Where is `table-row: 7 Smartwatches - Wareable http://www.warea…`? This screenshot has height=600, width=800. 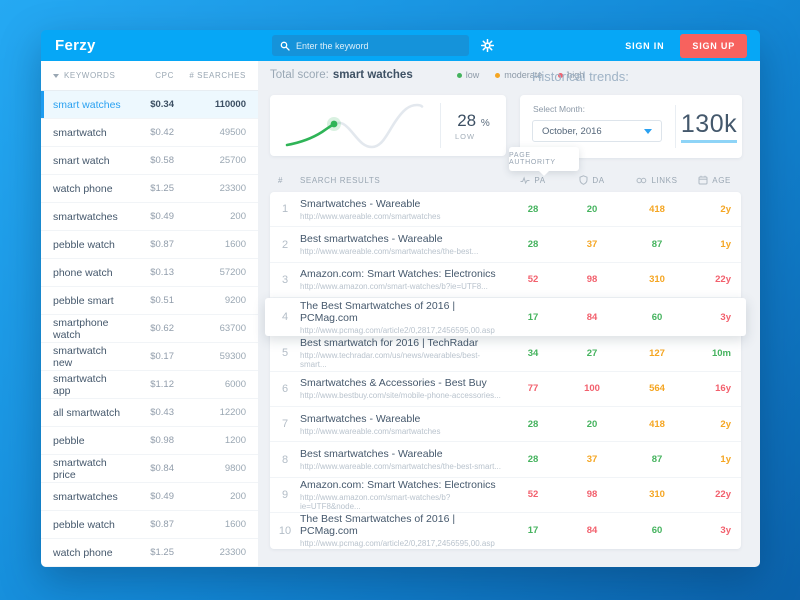 table-row: 7 Smartwatches - Wareable http://www.warea… is located at coordinates (505, 425).